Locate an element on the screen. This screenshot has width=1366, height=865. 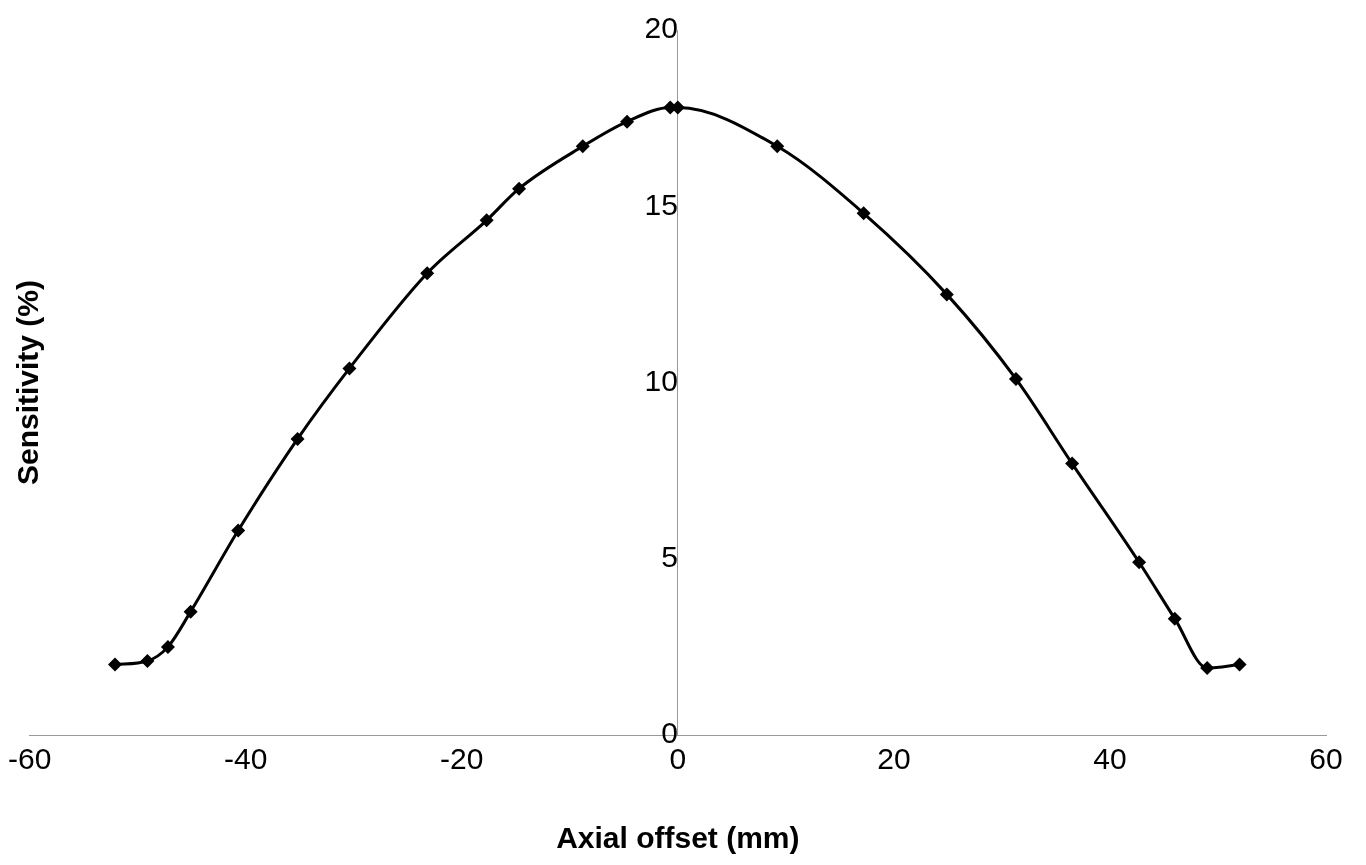
y-tick-label: 10 is located at coordinates (661, 380).